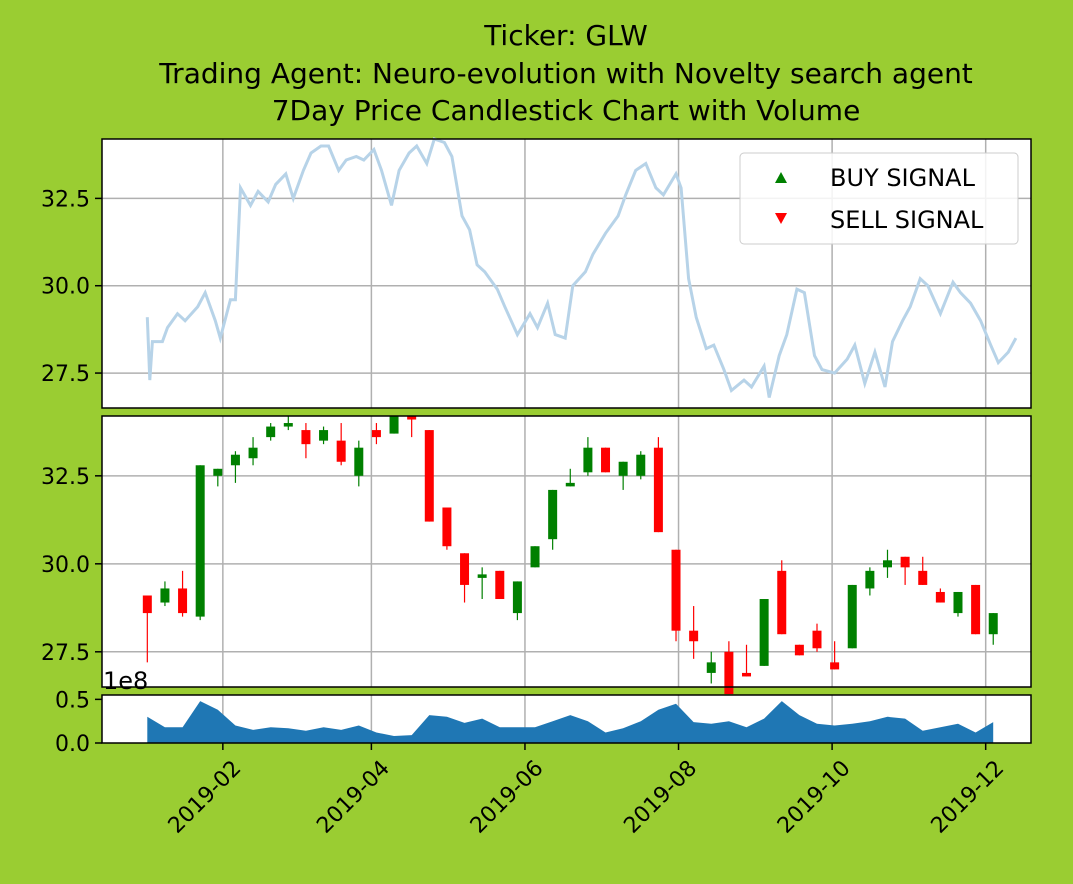 The height and width of the screenshot is (884, 1073). I want to click on legend-sell-marker-icon, so click(781, 218).